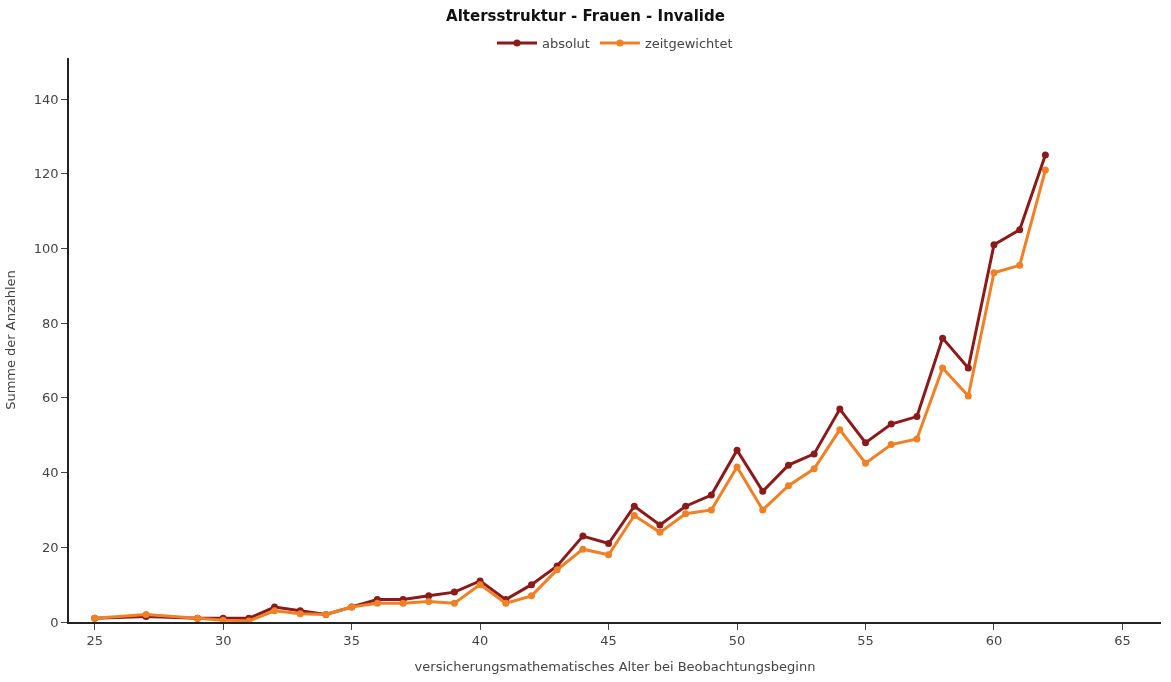 The image size is (1171, 682). Describe the element at coordinates (50, 398) in the screenshot. I see `y-tick-label: 60` at that location.